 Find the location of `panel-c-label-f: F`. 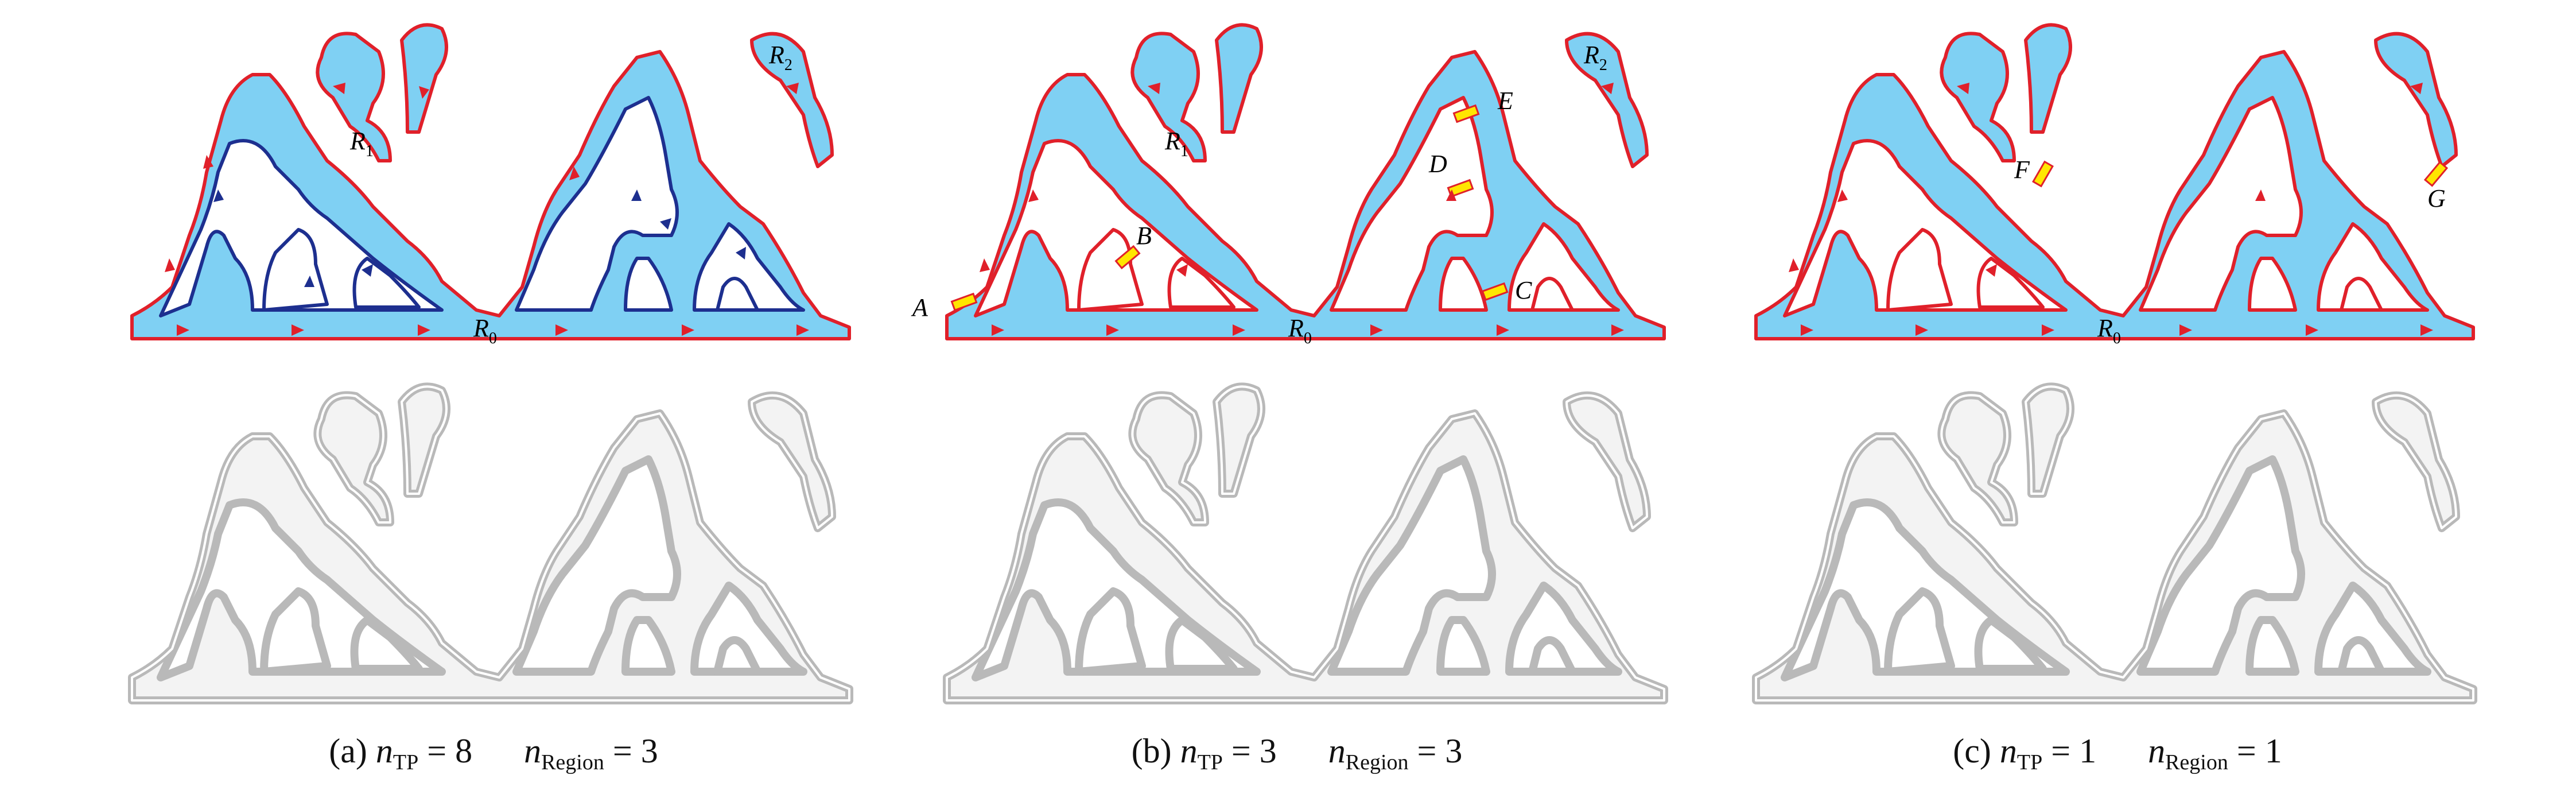

panel-c-label-f: F is located at coordinates (2022, 170).